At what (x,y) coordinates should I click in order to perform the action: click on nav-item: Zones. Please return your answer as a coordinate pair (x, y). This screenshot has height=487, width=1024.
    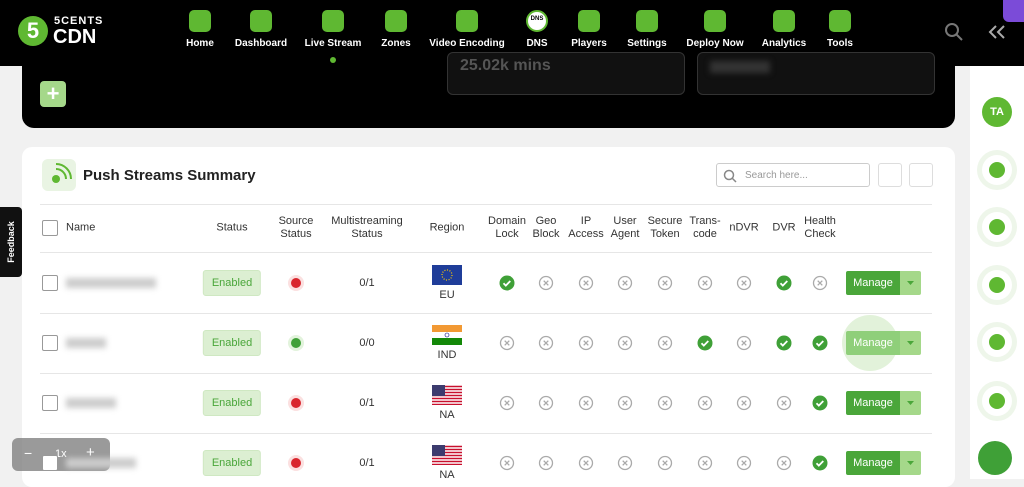
    Looking at the image, I should click on (396, 29).